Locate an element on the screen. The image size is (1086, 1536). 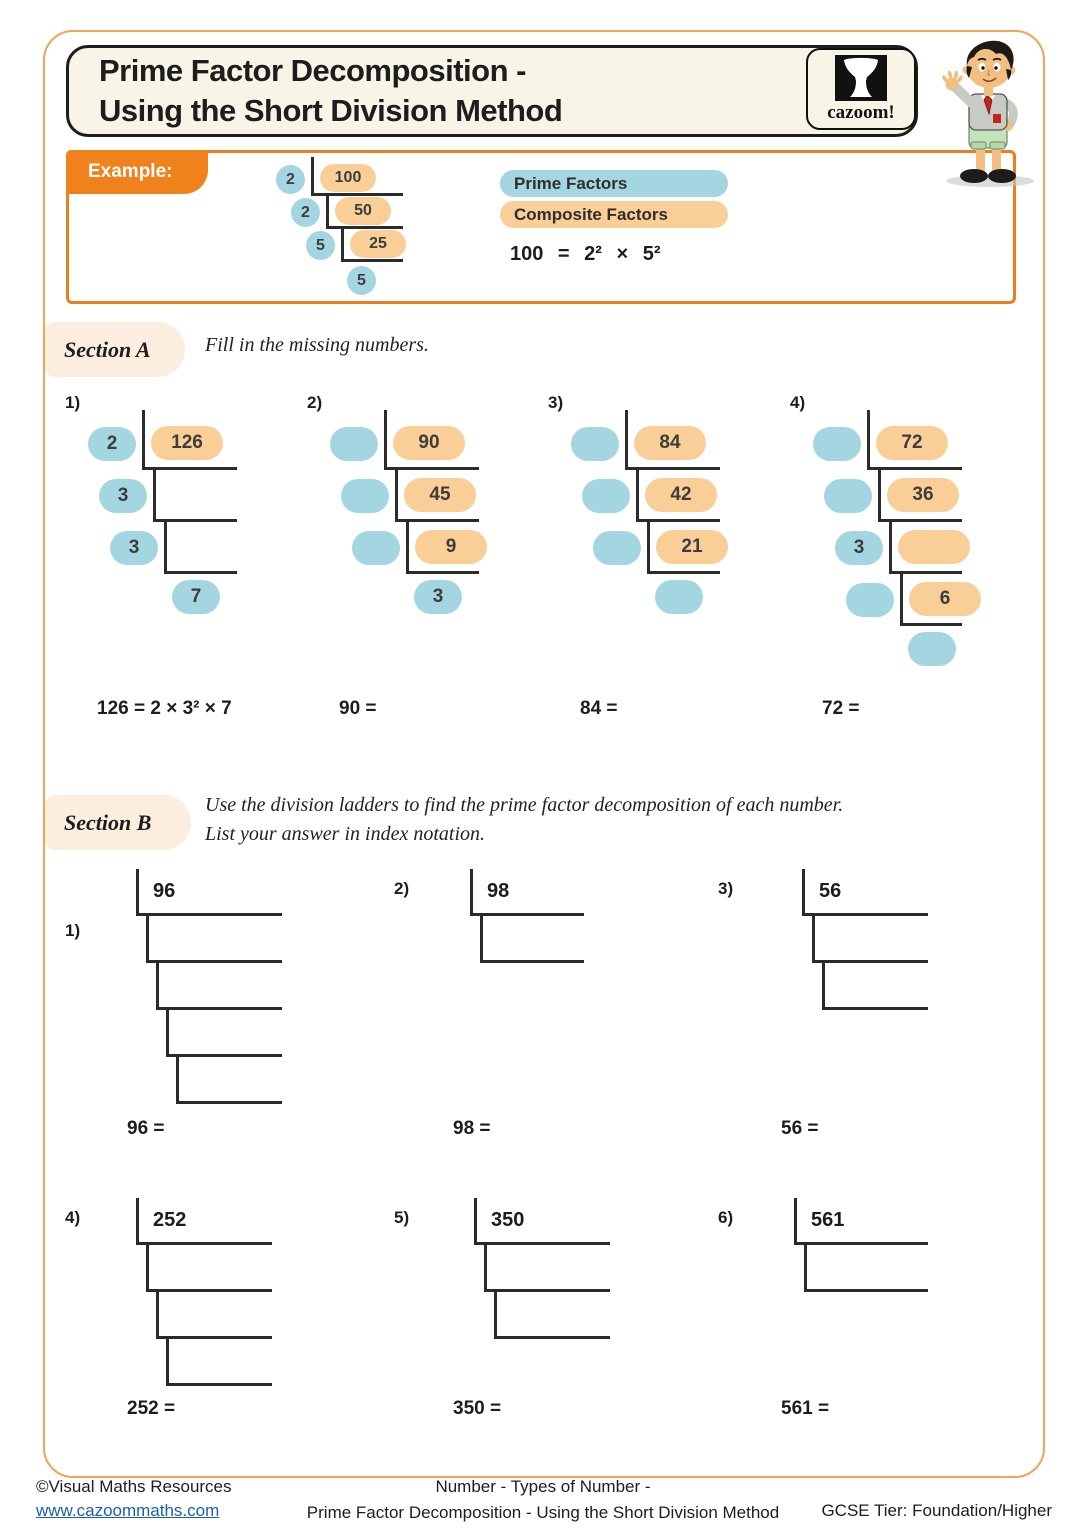
division-row: 90 is located at coordinates (404, 444).